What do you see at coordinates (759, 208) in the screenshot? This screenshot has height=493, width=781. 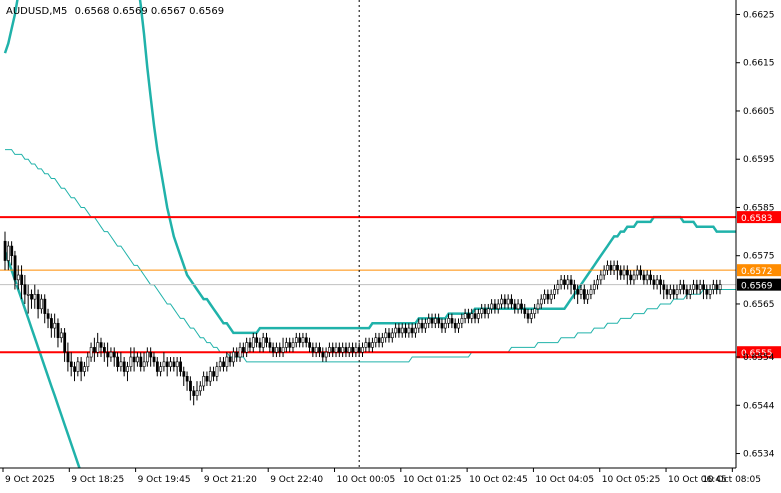 I see `price-tick-label: 0.6585` at bounding box center [759, 208].